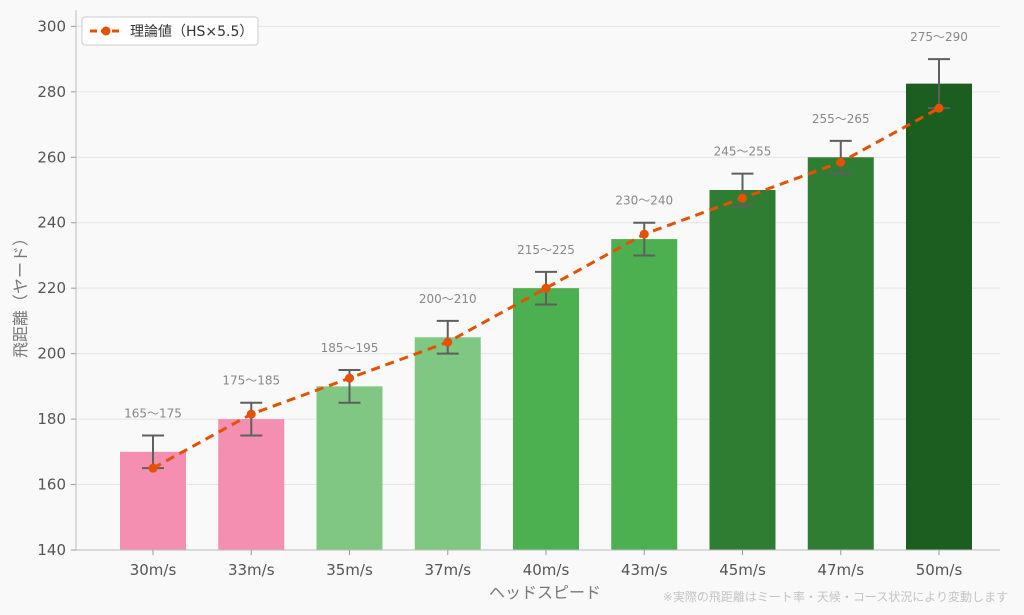  I want to click on range-label-30m/s: 165〜175, so click(153, 413).